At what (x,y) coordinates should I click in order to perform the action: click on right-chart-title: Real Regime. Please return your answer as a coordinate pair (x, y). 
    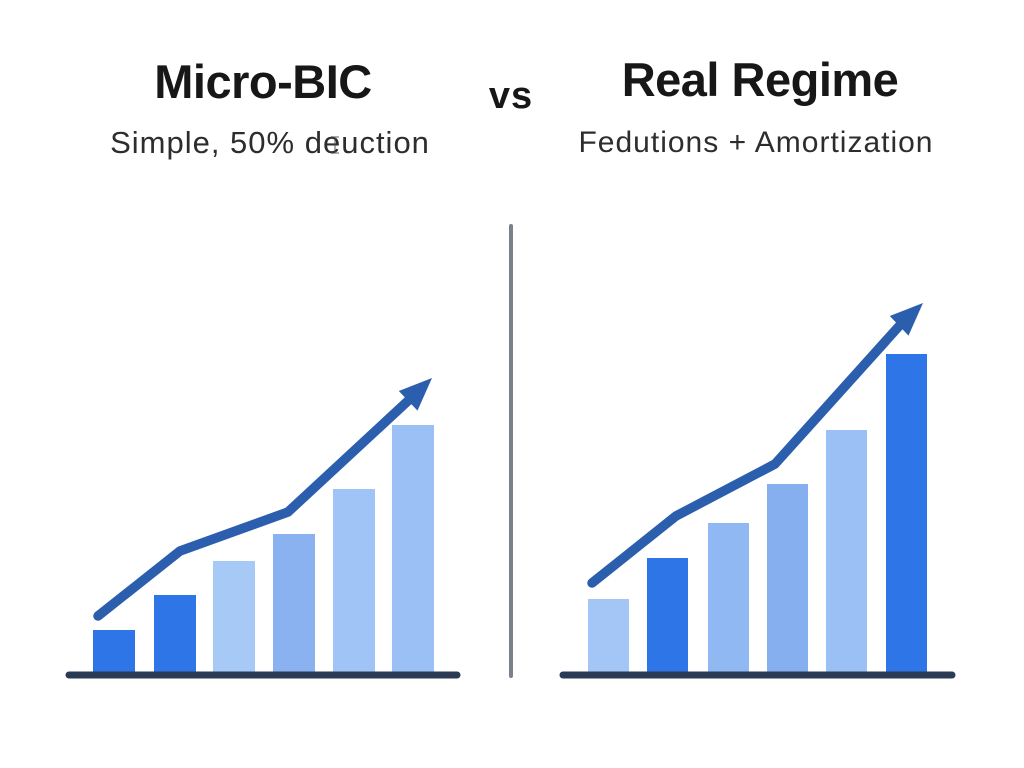
    Looking at the image, I should click on (760, 79).